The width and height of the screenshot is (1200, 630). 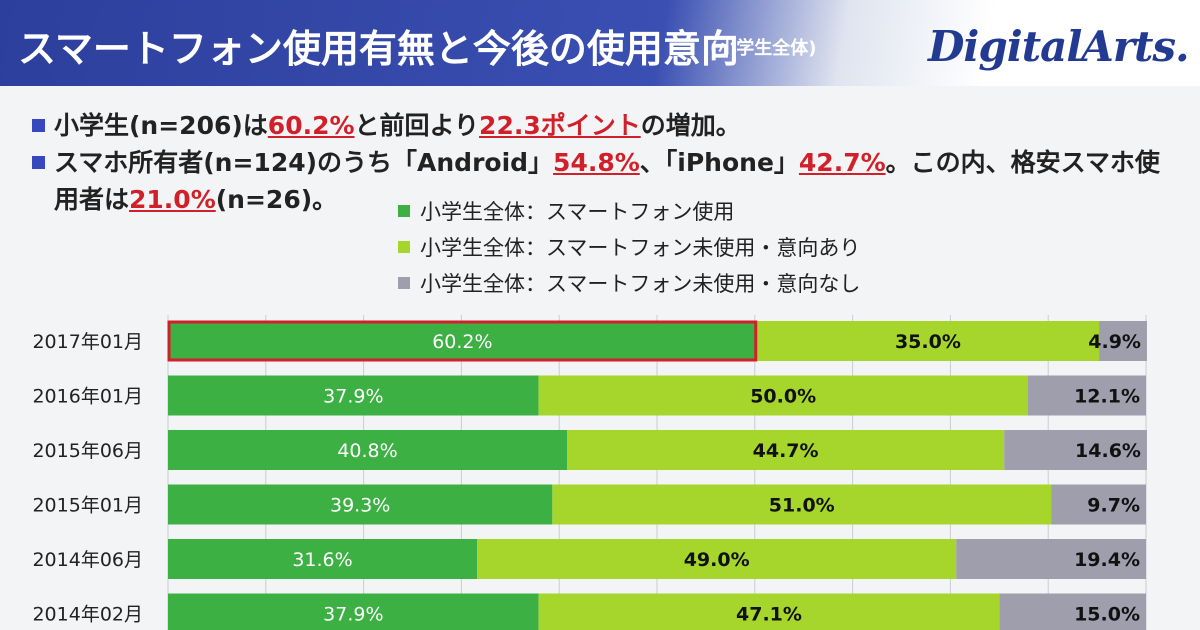 I want to click on data-label: 12.1%, so click(x=1107, y=397).